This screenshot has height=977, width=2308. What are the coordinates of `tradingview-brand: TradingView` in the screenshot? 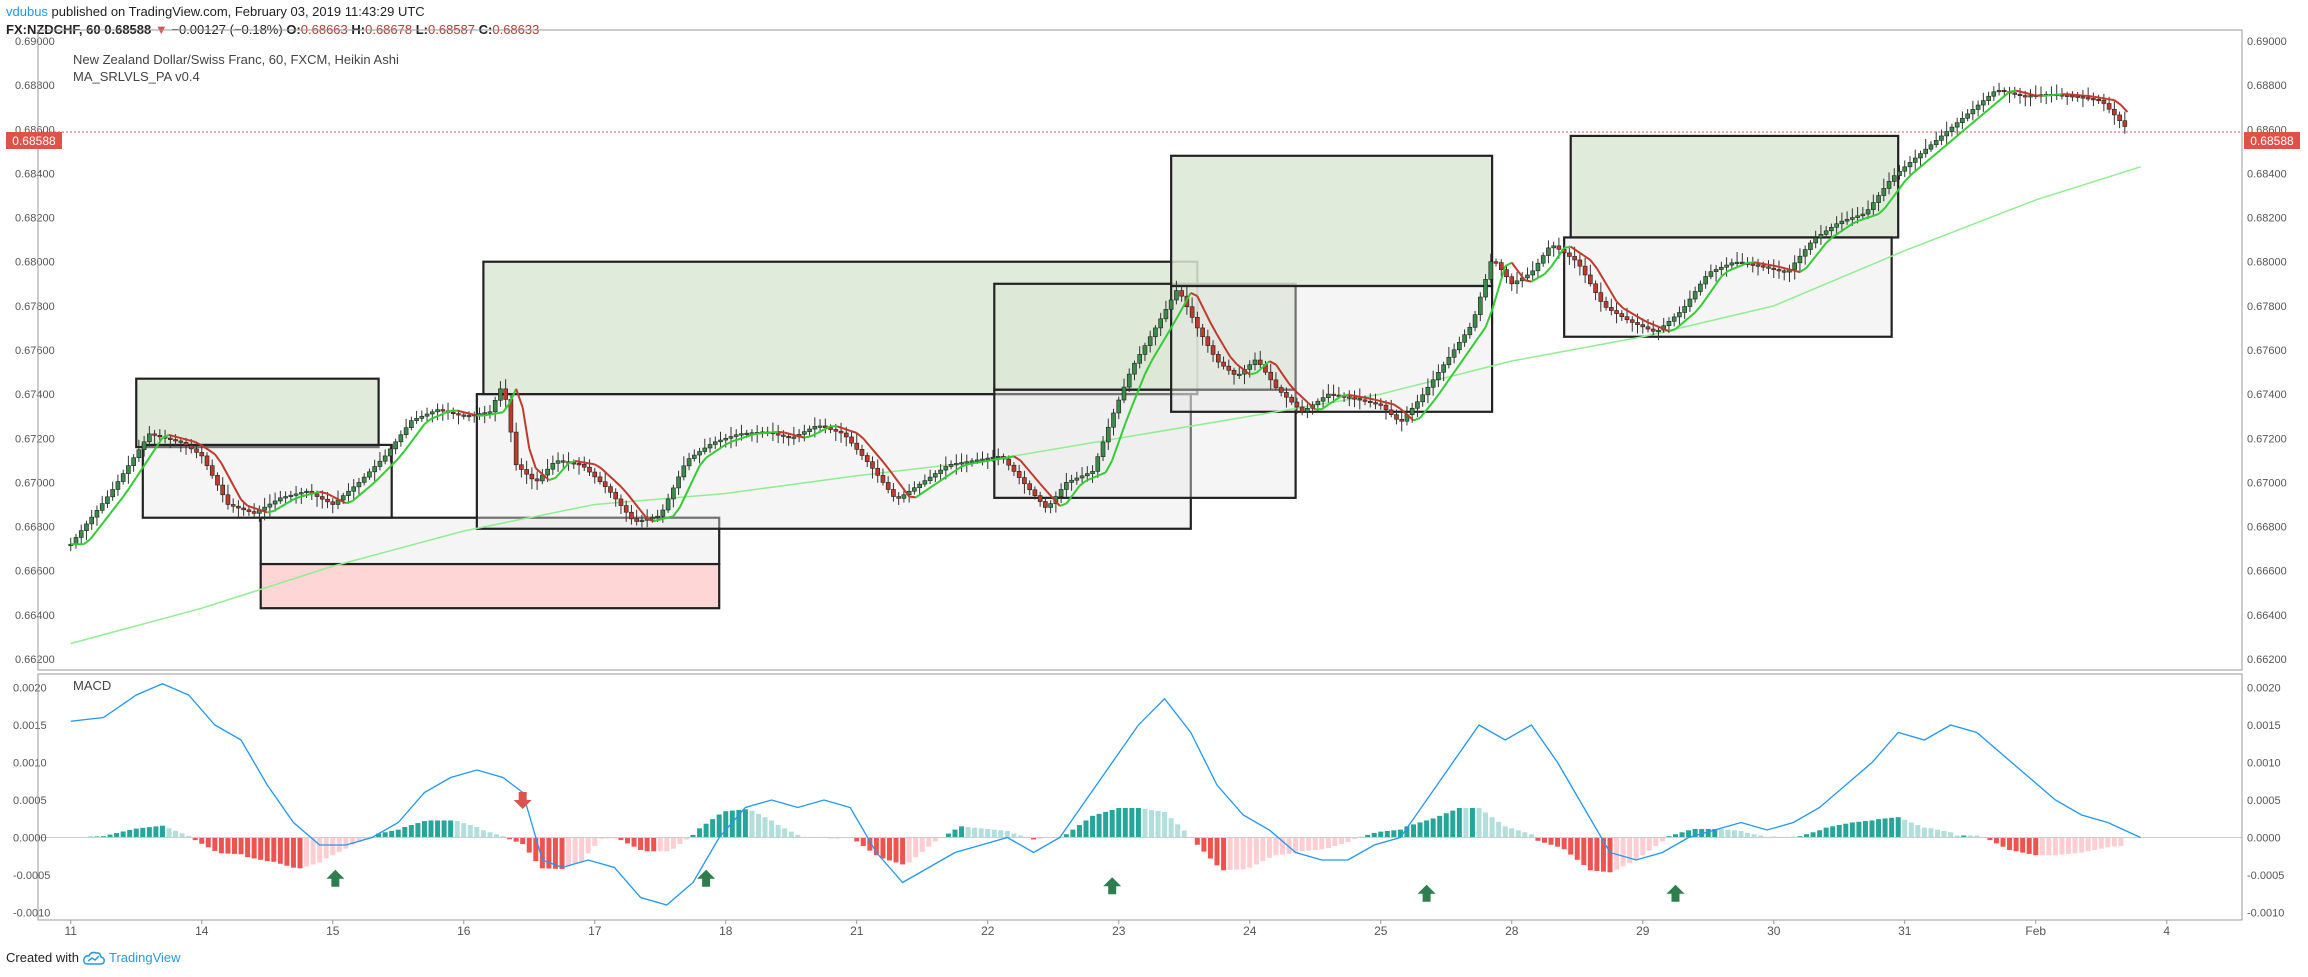 It's located at (144, 957).